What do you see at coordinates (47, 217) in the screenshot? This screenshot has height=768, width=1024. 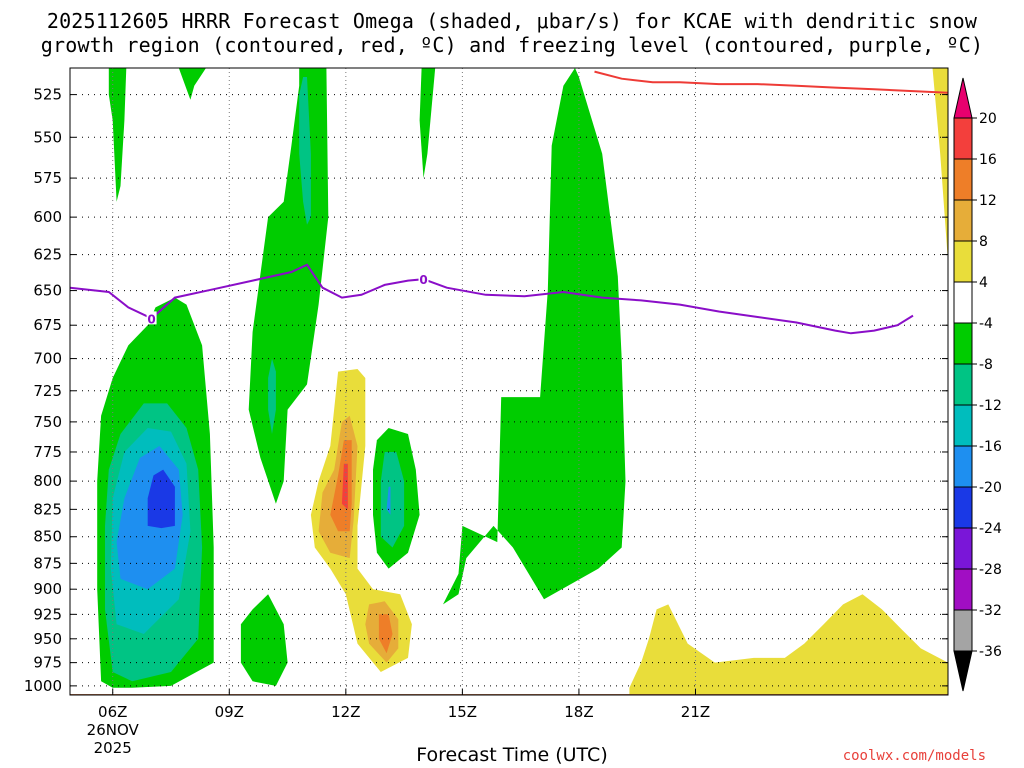 I see `y-tick-label-600: 600` at bounding box center [47, 217].